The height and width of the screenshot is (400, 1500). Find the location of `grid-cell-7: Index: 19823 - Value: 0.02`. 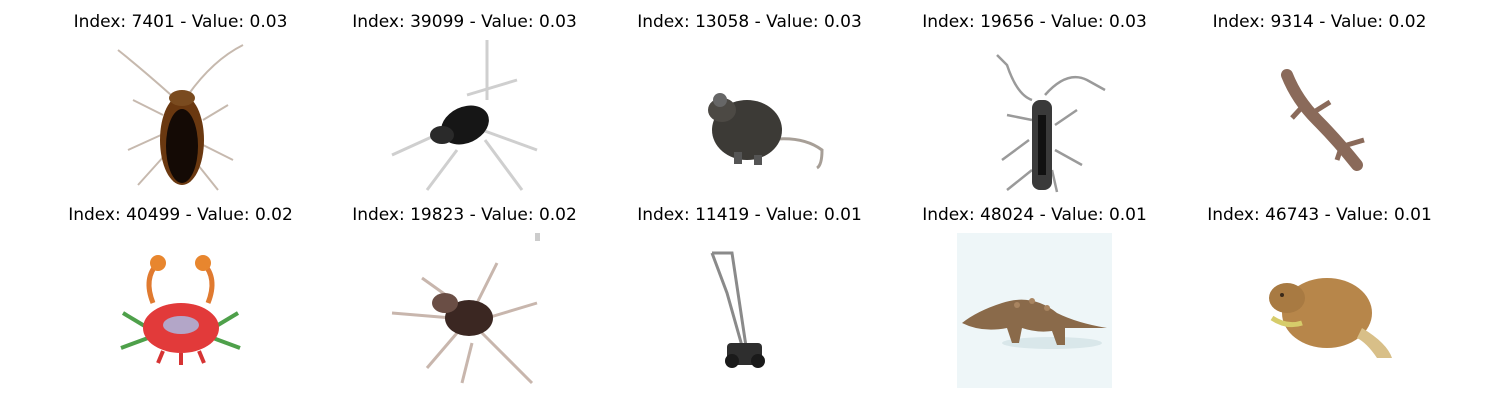

grid-cell-7: Index: 19823 - Value: 0.02 is located at coordinates (464, 300).